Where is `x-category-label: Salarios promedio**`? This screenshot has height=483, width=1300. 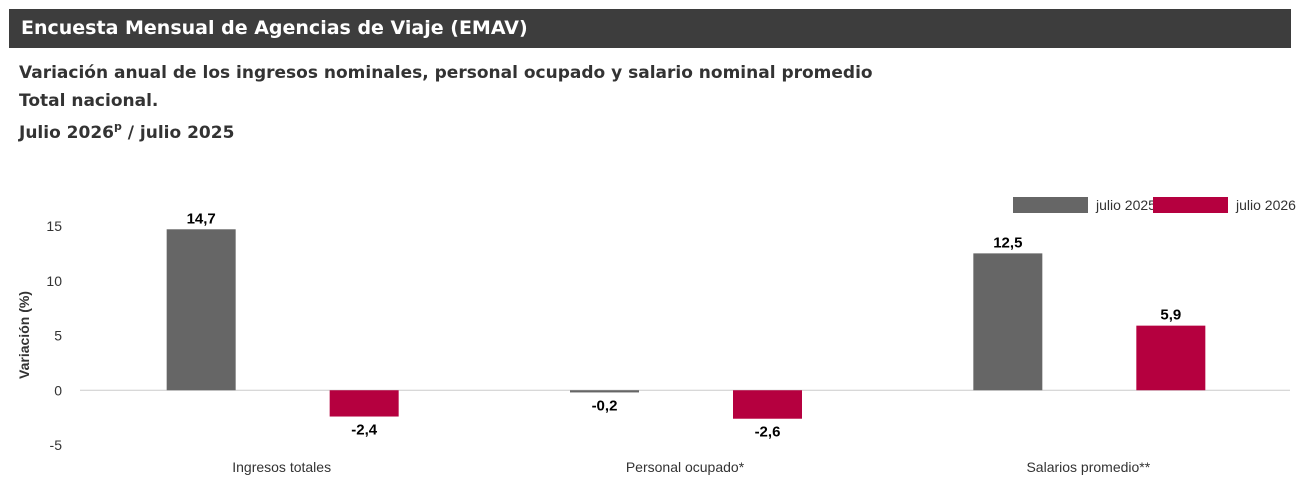
x-category-label: Salarios promedio** is located at coordinates (1088, 467).